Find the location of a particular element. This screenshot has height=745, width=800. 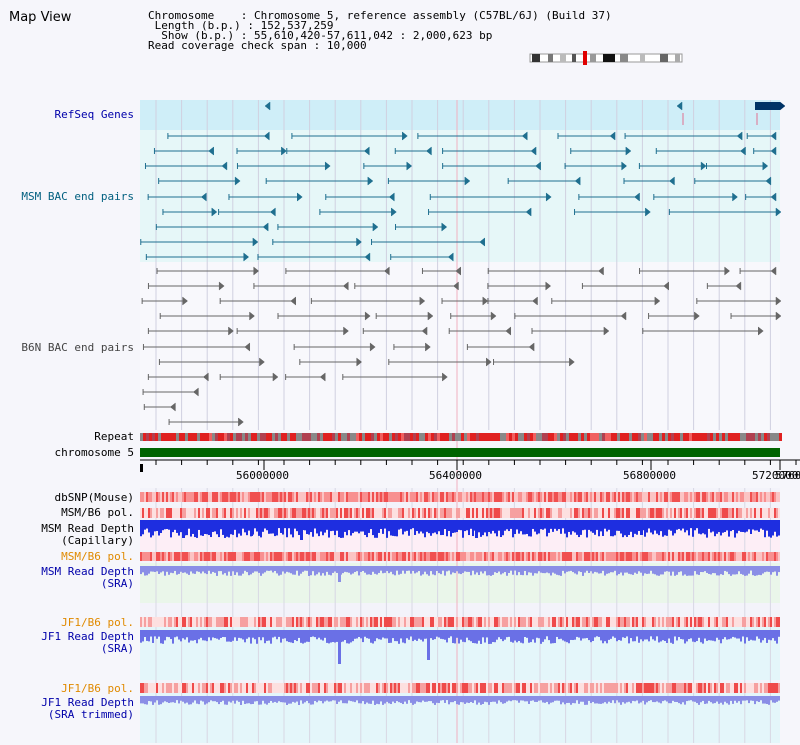

track-label-msm-bac: MSM BAC end pairs is located at coordinates (77, 196).